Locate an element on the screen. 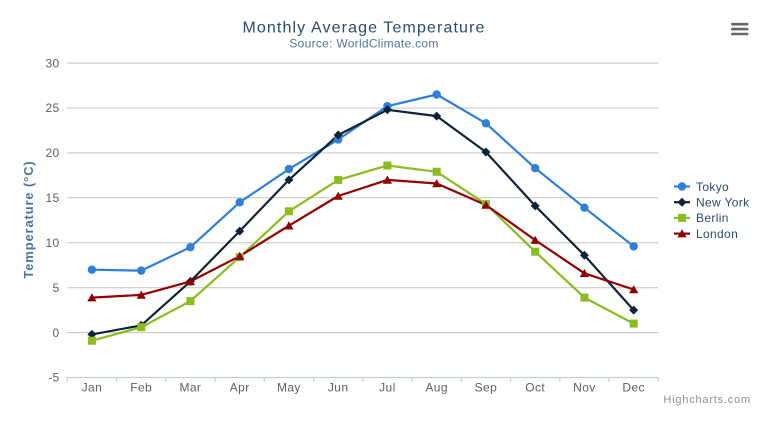 The height and width of the screenshot is (421, 769). svg-text: Oct is located at coordinates (535, 387).